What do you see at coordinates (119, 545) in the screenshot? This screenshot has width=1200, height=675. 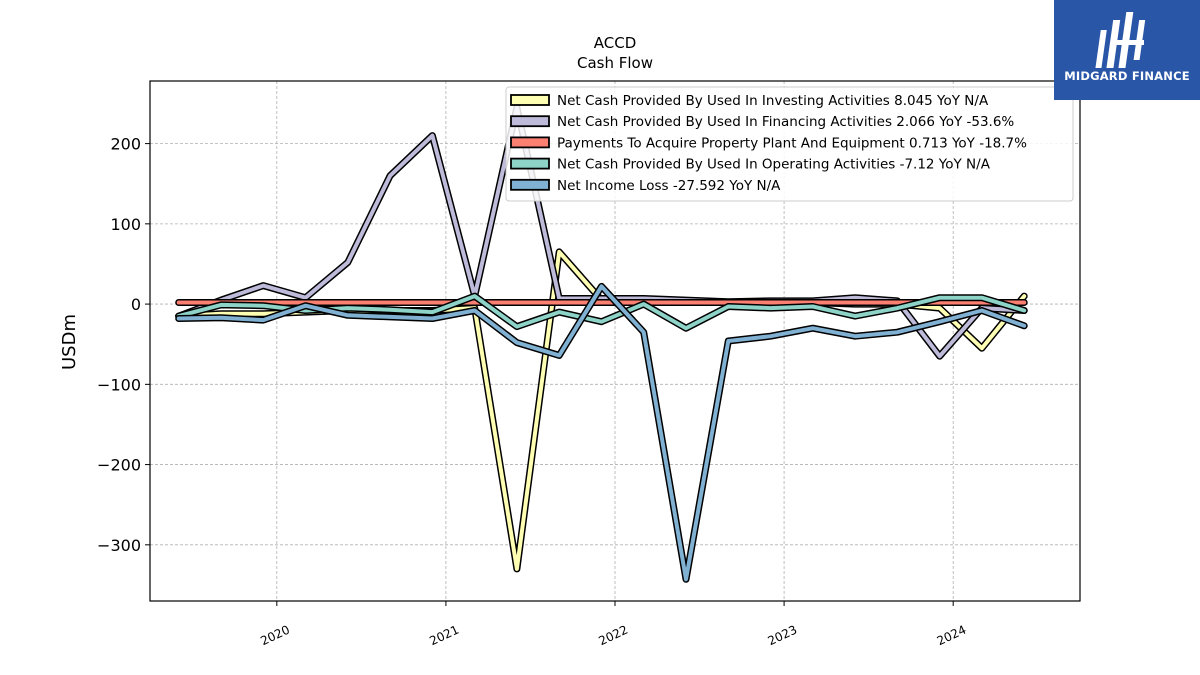 I see `y-tick-label: −300` at bounding box center [119, 545].